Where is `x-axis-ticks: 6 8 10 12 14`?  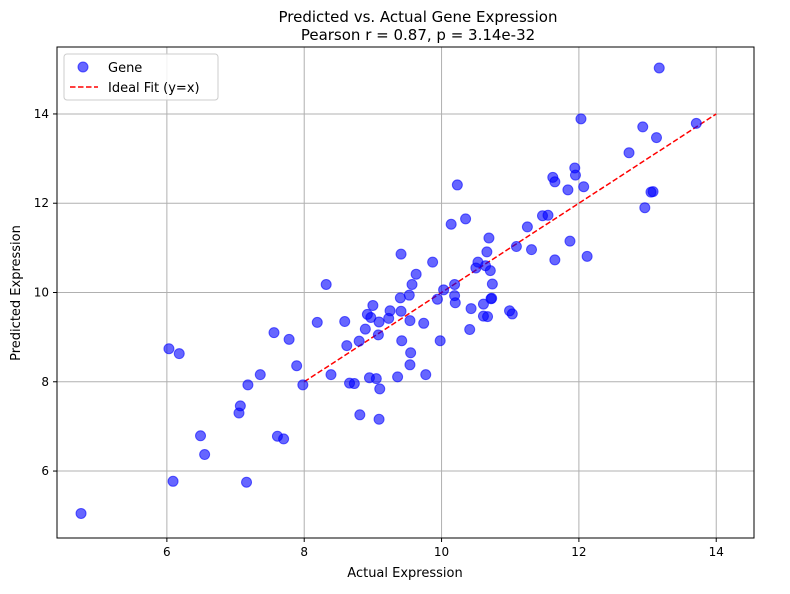
x-axis-ticks: 6 8 10 12 14 is located at coordinates (443, 548).